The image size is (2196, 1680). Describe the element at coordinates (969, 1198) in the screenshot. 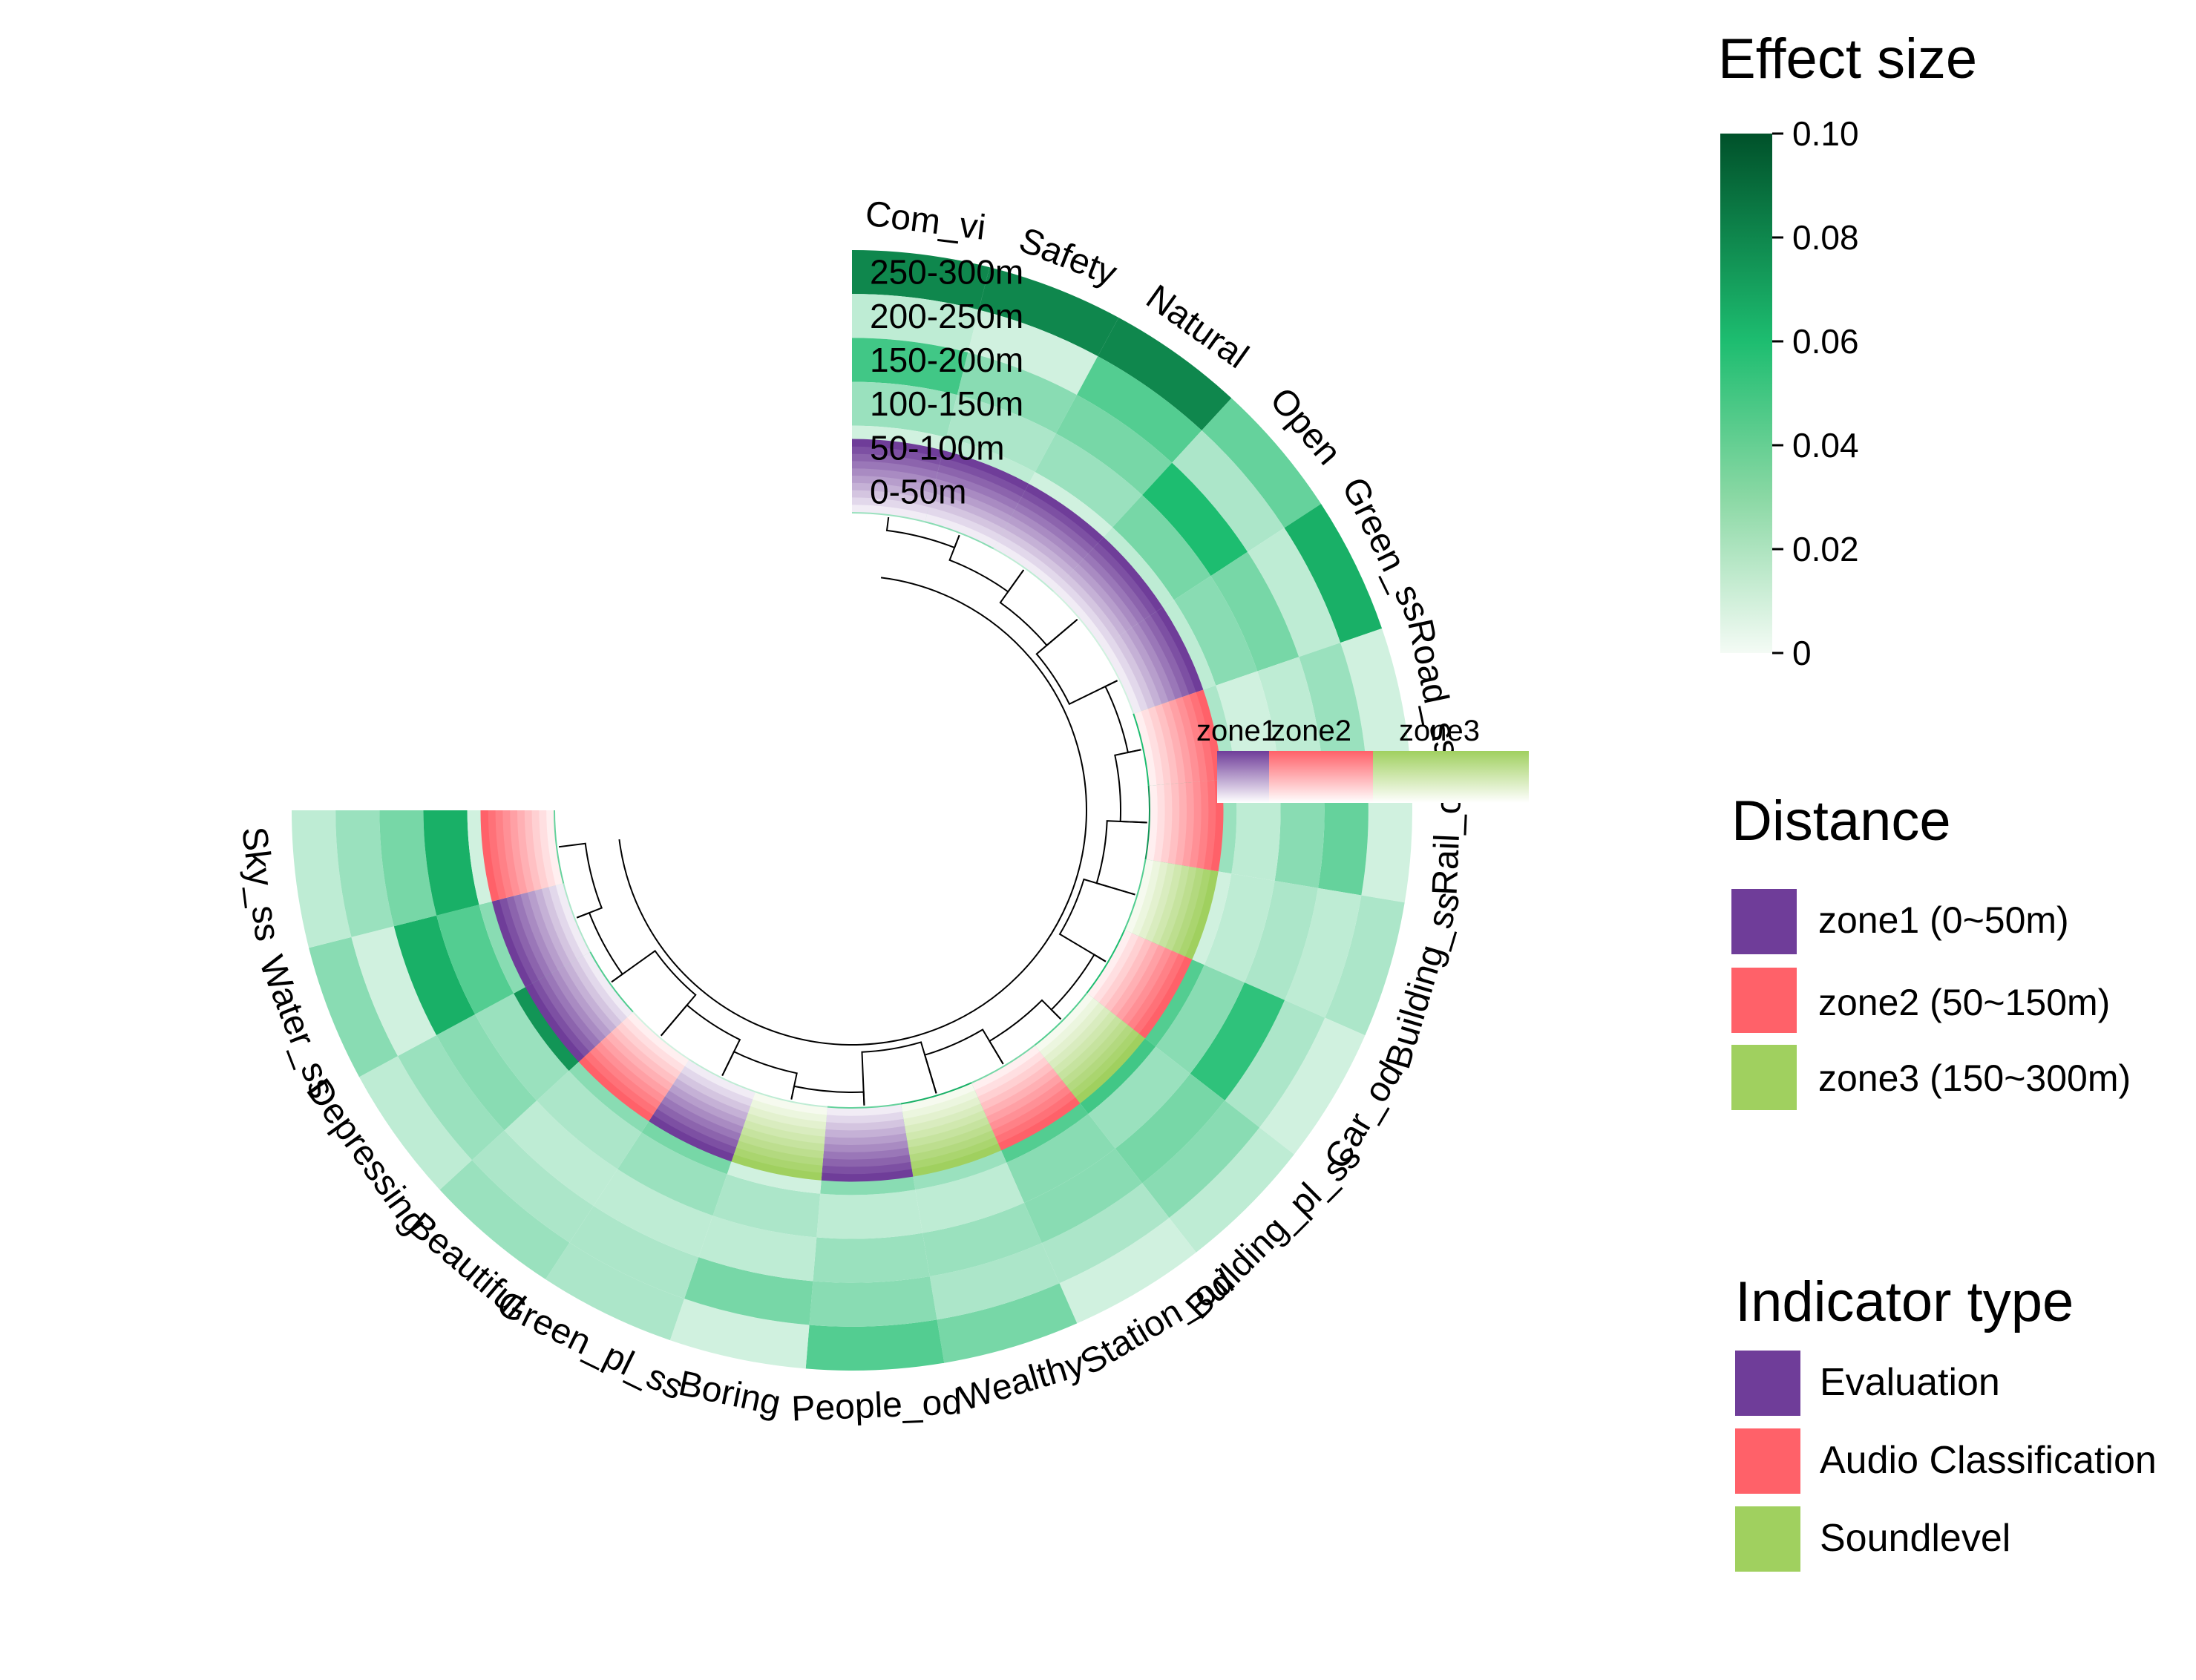

I see `heat-cell-wealthy-100-150m` at that location.